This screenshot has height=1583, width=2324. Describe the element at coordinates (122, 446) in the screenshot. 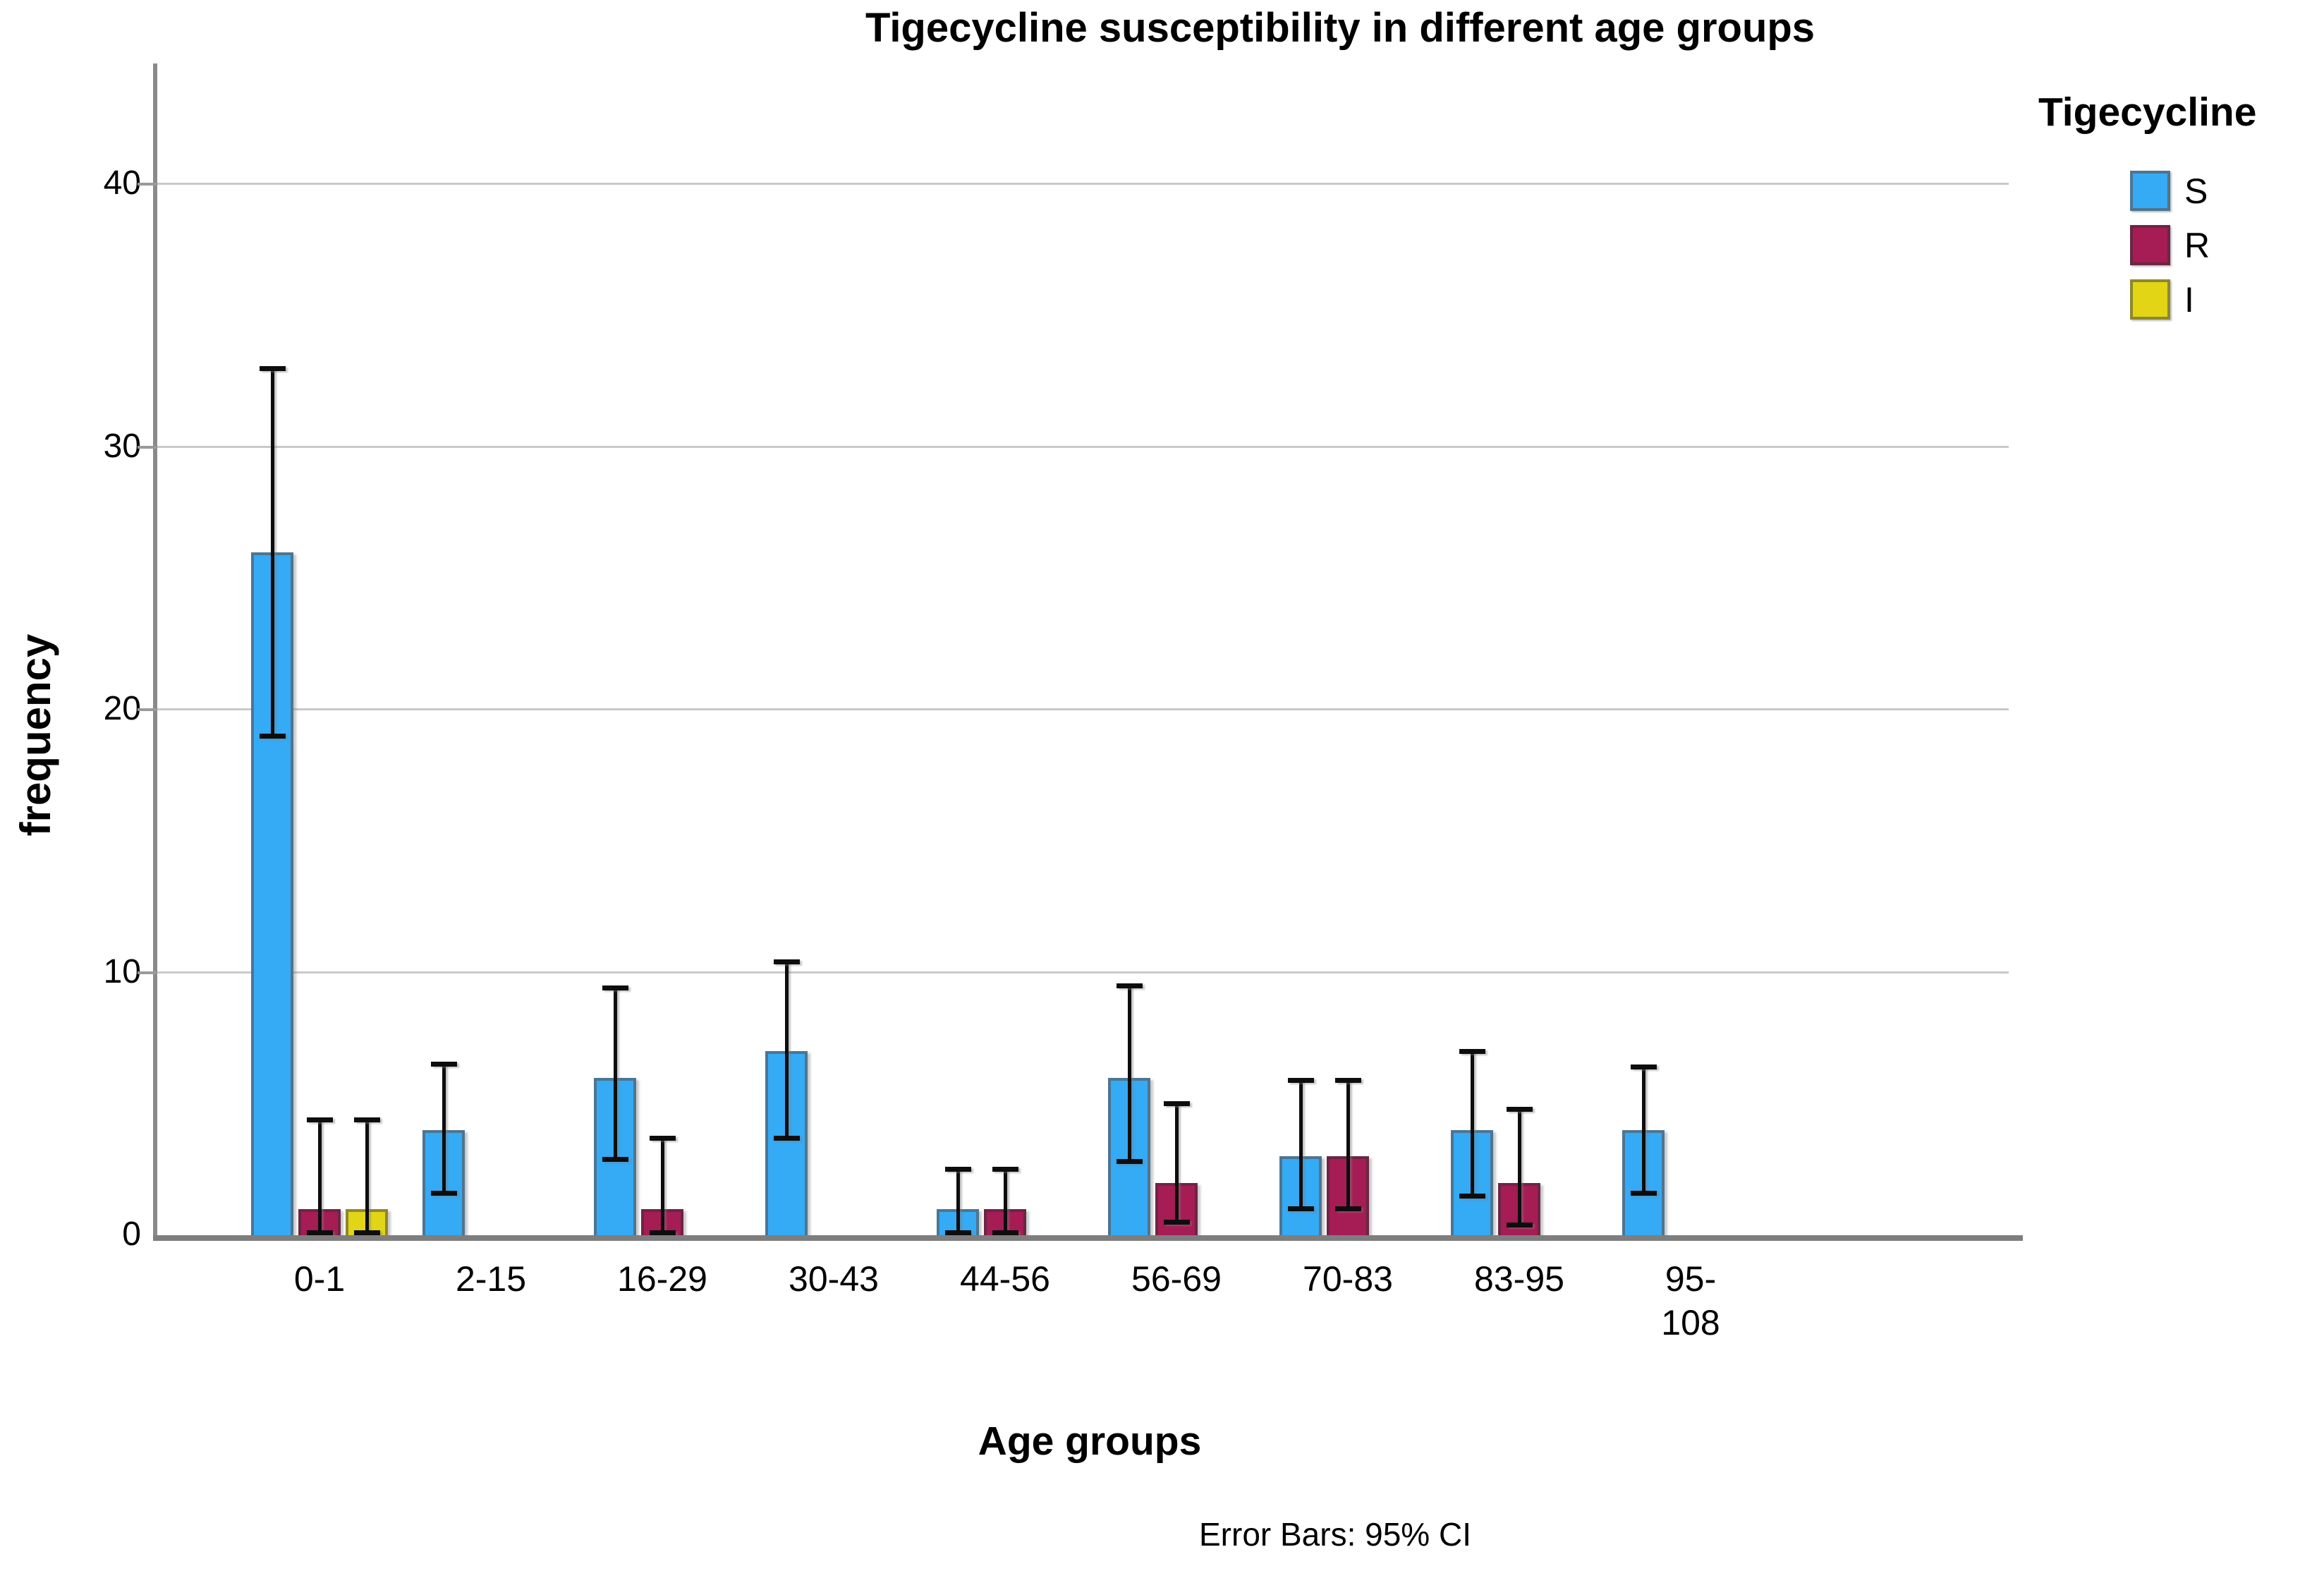

I see `y-tick-label: 30` at that location.